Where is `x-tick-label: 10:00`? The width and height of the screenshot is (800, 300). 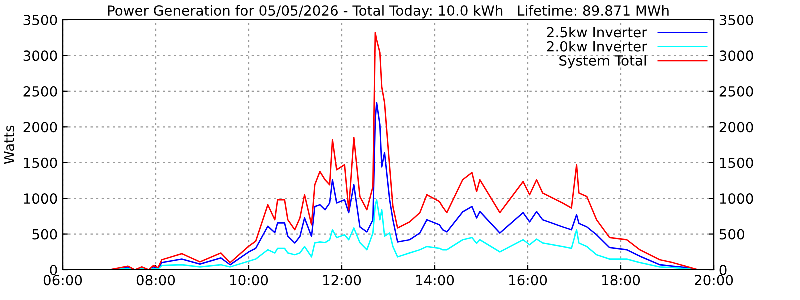 x-tick-label: 10:00 is located at coordinates (249, 280).